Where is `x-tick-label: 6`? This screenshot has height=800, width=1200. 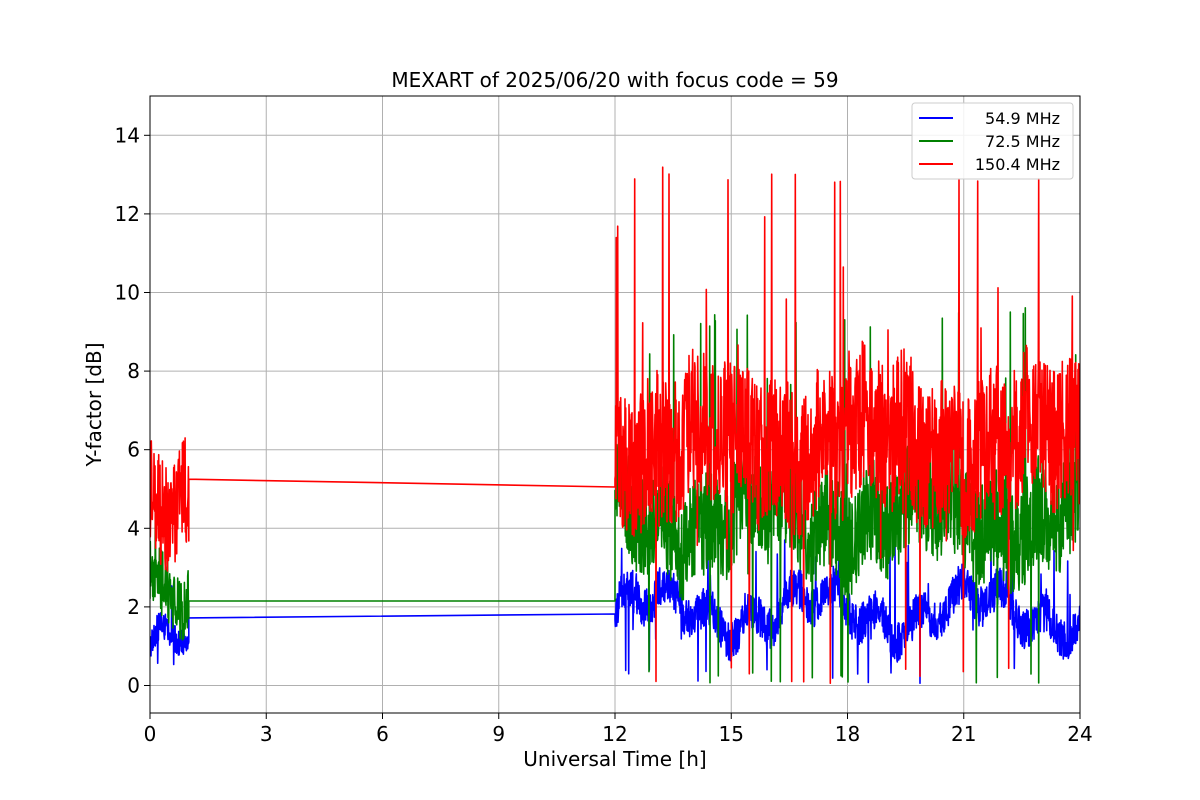
x-tick-label: 6 is located at coordinates (382, 734).